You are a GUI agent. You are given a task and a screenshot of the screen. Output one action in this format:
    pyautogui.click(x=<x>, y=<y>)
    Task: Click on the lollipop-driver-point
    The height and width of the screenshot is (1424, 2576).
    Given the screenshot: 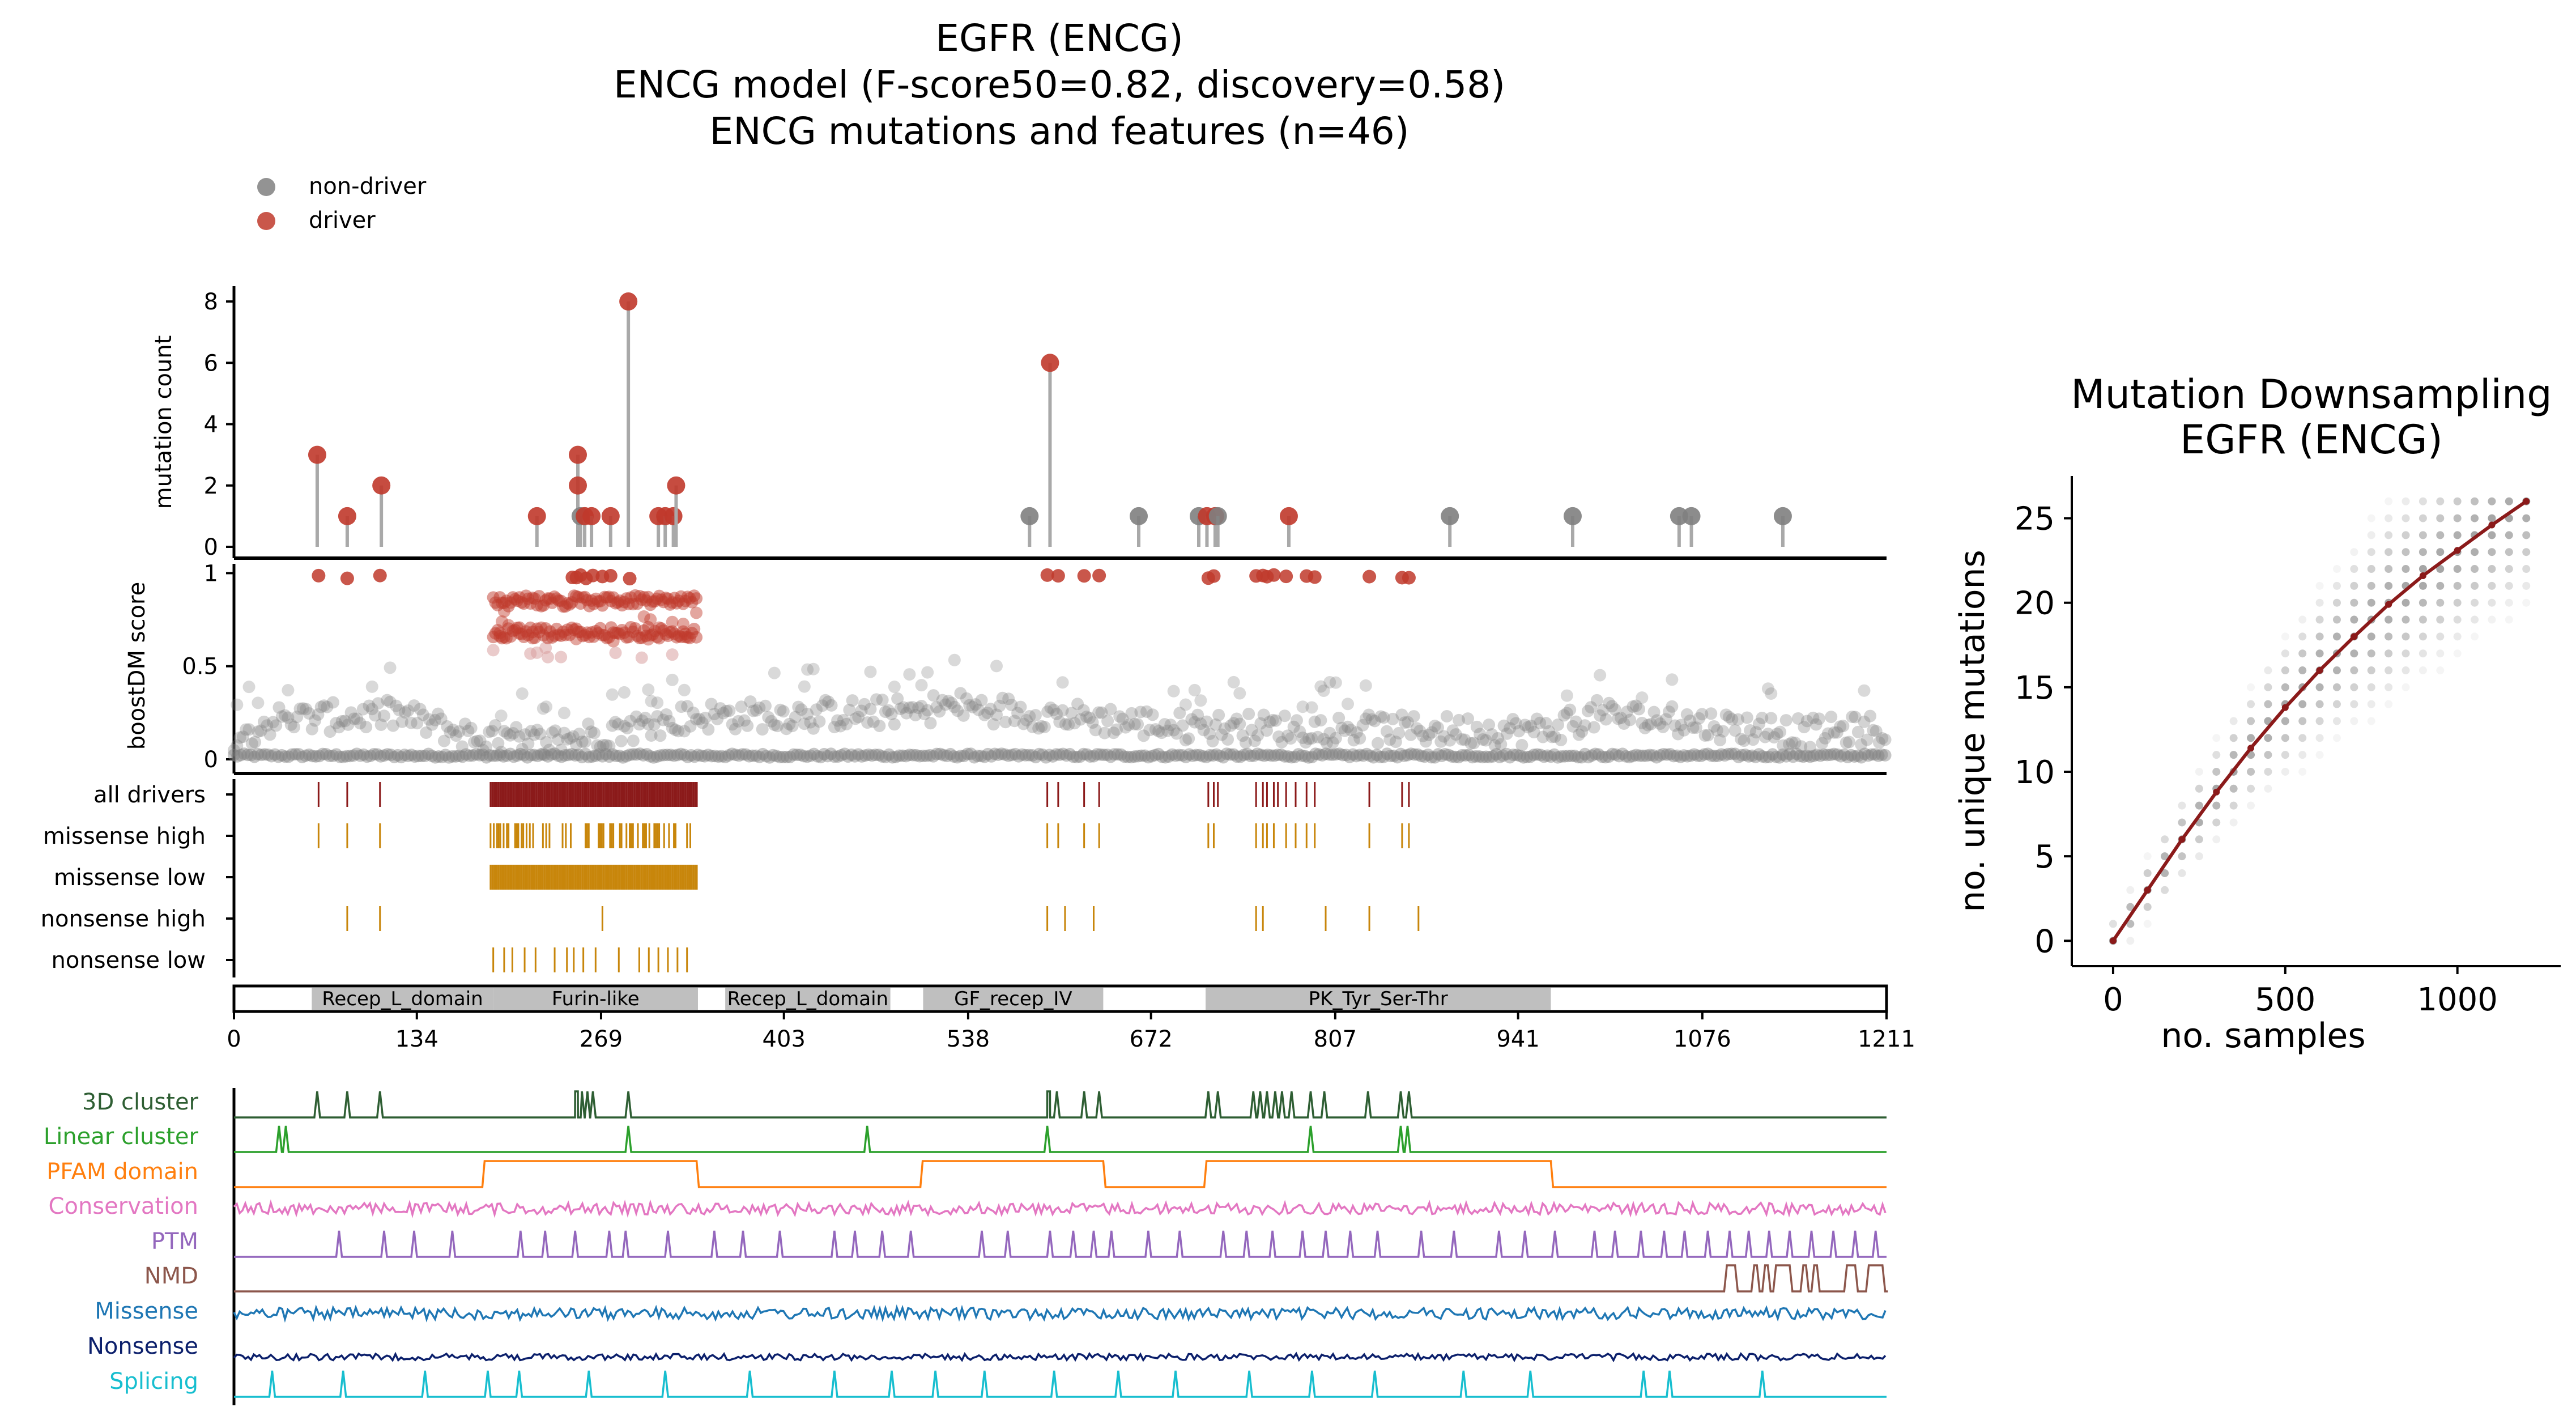 What is the action you would take?
    pyautogui.click(x=381, y=486)
    